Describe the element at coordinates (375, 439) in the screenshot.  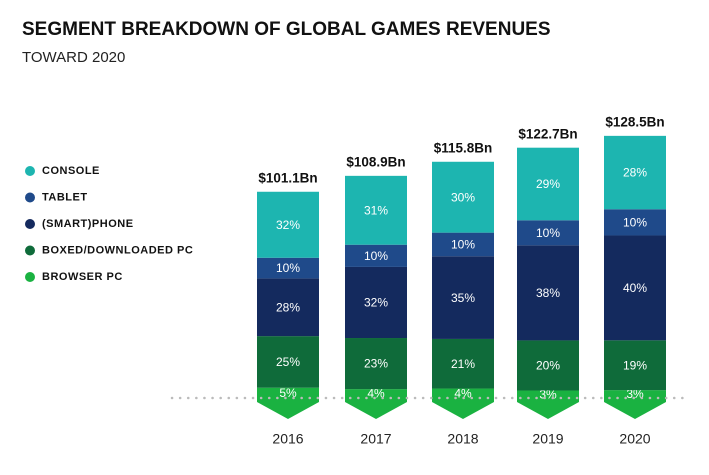
I see `x-tick-label: 2017` at that location.